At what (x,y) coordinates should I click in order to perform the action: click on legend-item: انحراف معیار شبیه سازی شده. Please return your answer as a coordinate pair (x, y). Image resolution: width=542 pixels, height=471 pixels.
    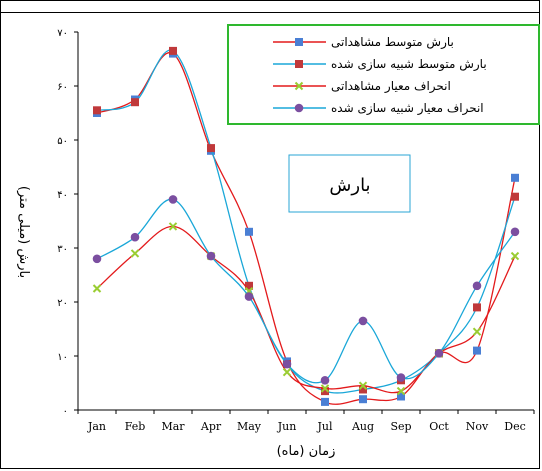
    Looking at the image, I should click on (378, 108).